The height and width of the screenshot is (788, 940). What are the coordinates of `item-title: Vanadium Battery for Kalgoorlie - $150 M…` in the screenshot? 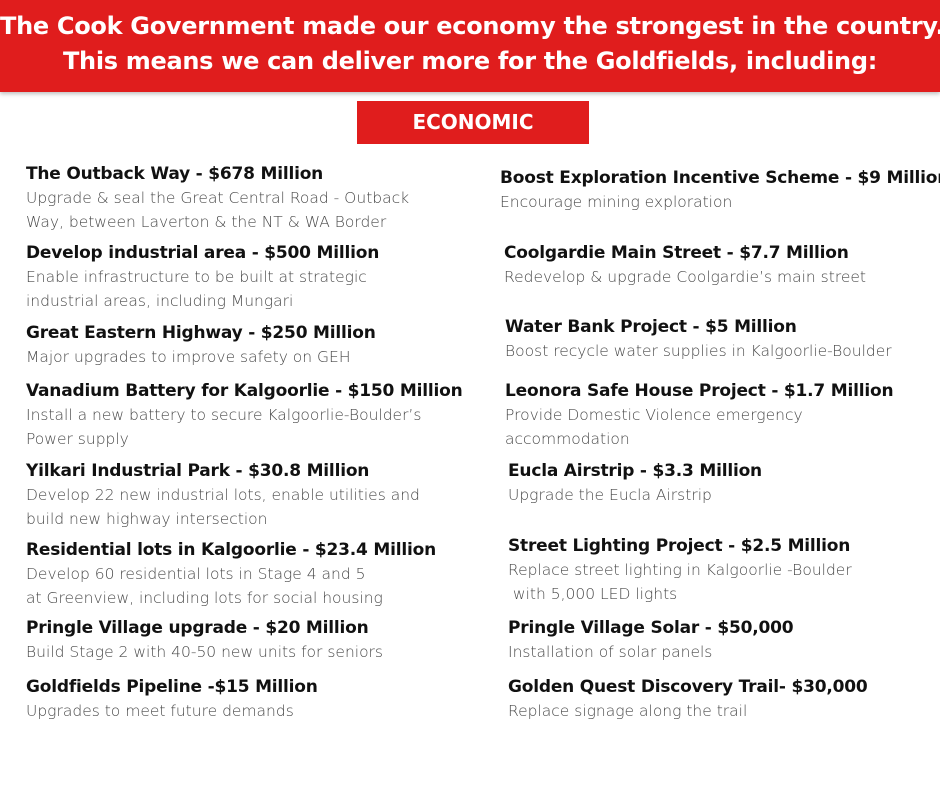 It's located at (244, 391).